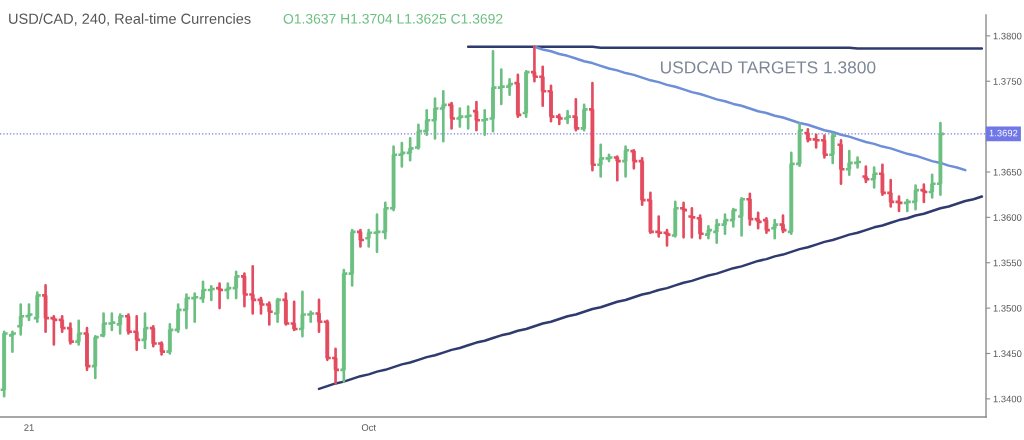 Image resolution: width=1024 pixels, height=440 pixels. Describe the element at coordinates (750, 108) in the screenshot. I see `line-series` at that location.